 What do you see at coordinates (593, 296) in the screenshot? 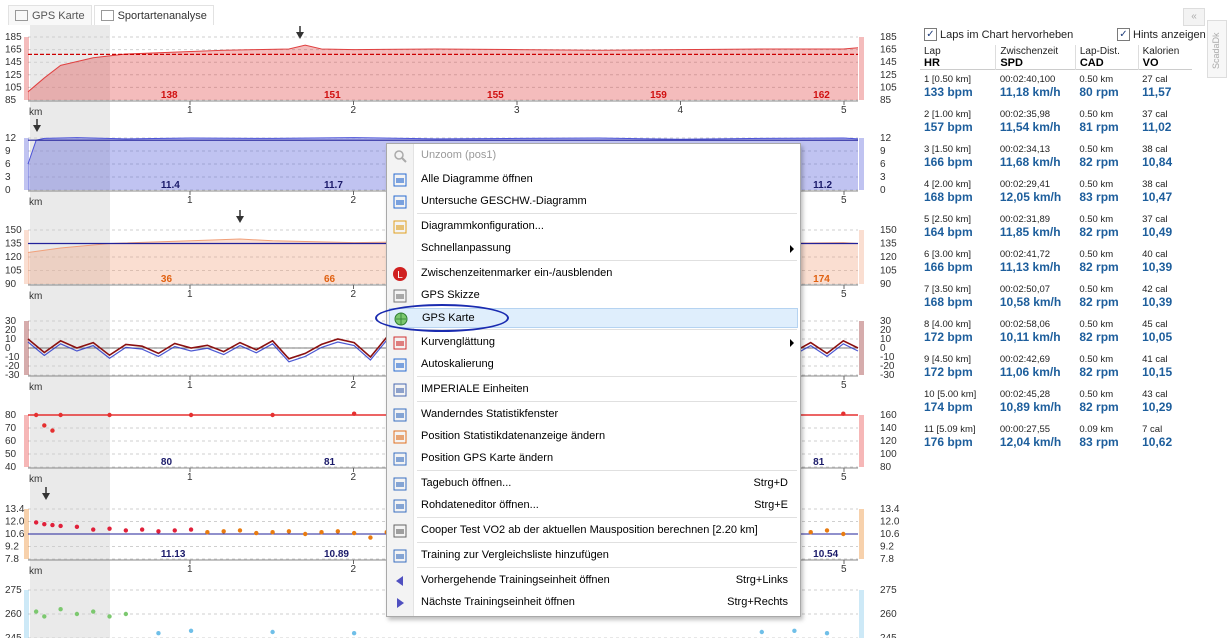
I see `menu-item-gps-skizze: GPS Skizze` at bounding box center [593, 296].